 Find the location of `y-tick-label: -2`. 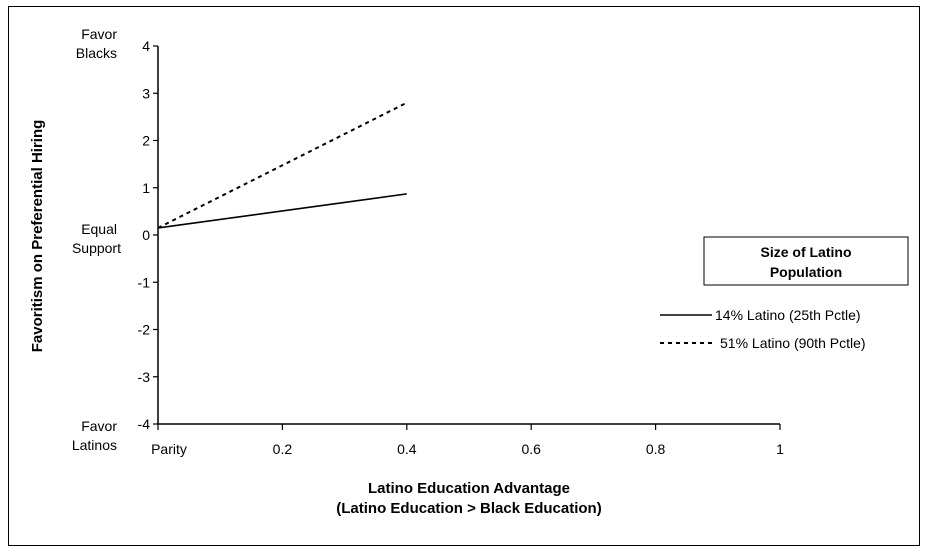

y-tick-label: -2 is located at coordinates (144, 330).